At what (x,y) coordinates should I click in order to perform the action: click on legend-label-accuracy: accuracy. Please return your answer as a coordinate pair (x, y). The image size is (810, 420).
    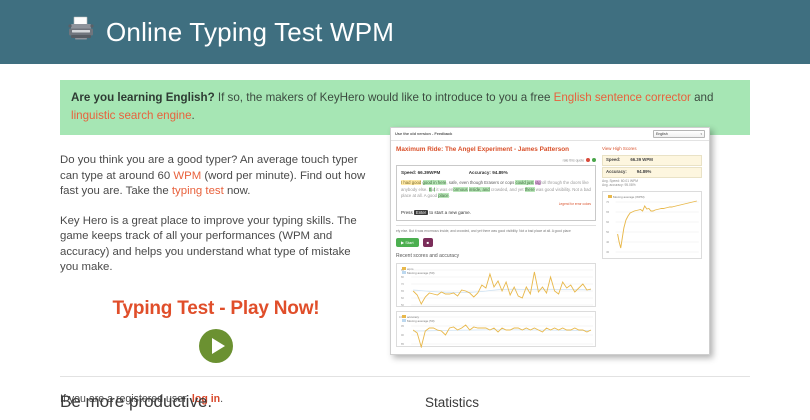
    Looking at the image, I should click on (413, 316).